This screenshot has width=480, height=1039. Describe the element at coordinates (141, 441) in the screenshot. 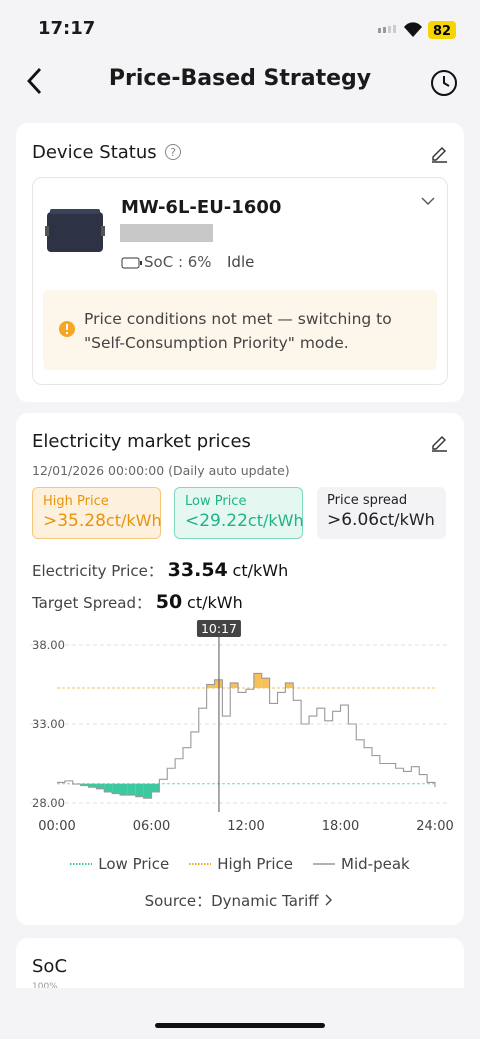

I see `card-title: Electricity market prices` at that location.